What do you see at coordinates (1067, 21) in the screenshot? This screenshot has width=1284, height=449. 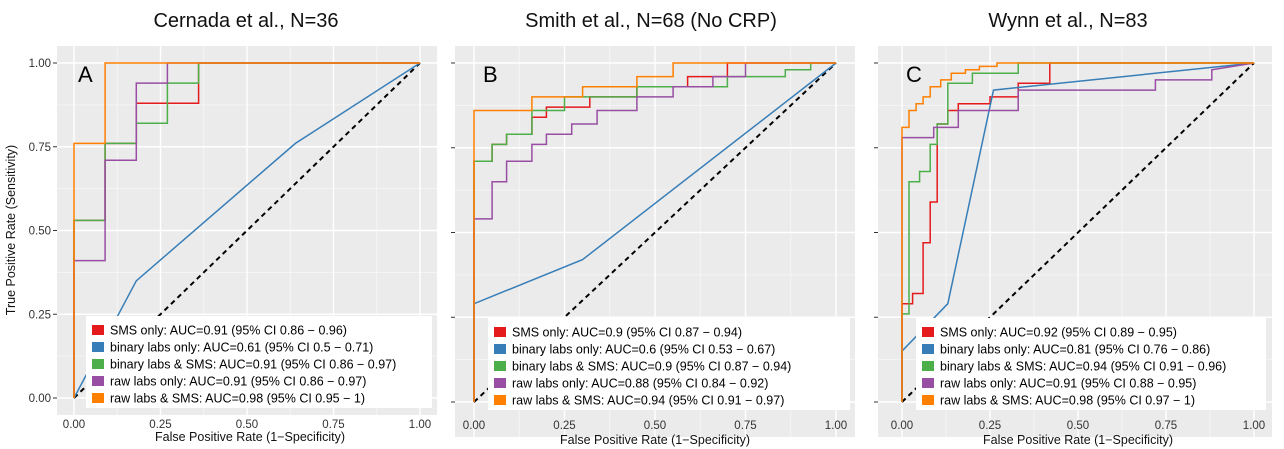 I see `panel-c-title: Wynn et al., N=83` at bounding box center [1067, 21].